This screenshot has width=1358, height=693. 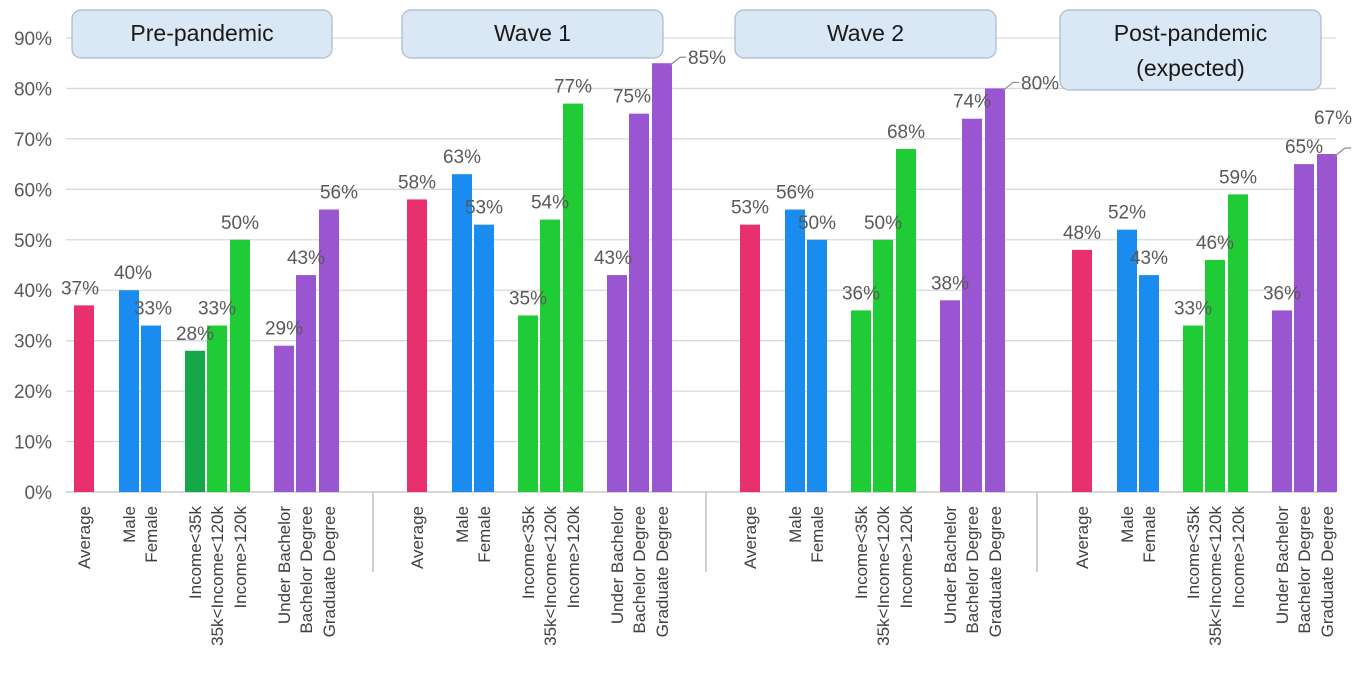 I want to click on data-label: 85%, so click(x=707, y=58).